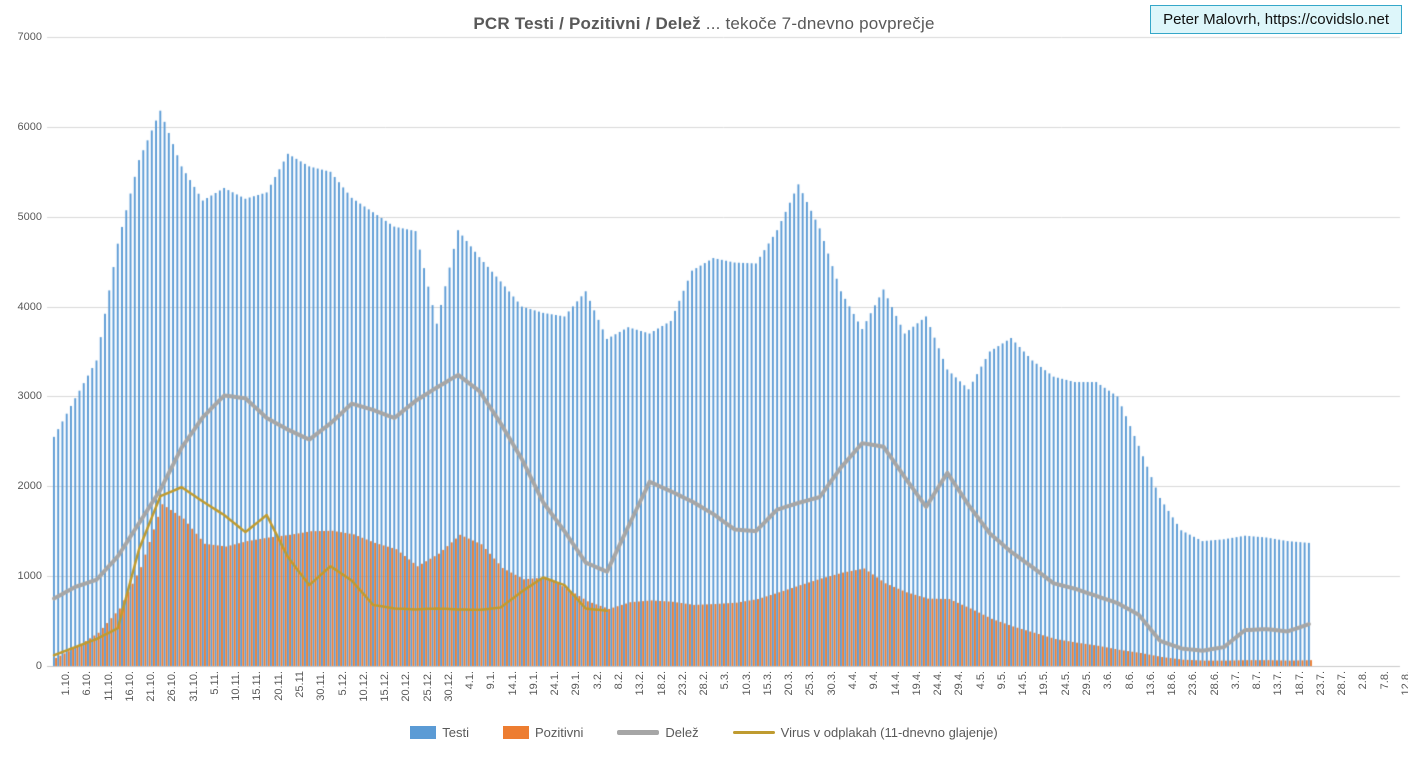  Describe the element at coordinates (916, 683) in the screenshot. I see `x-axis-label: 19.4.` at that location.